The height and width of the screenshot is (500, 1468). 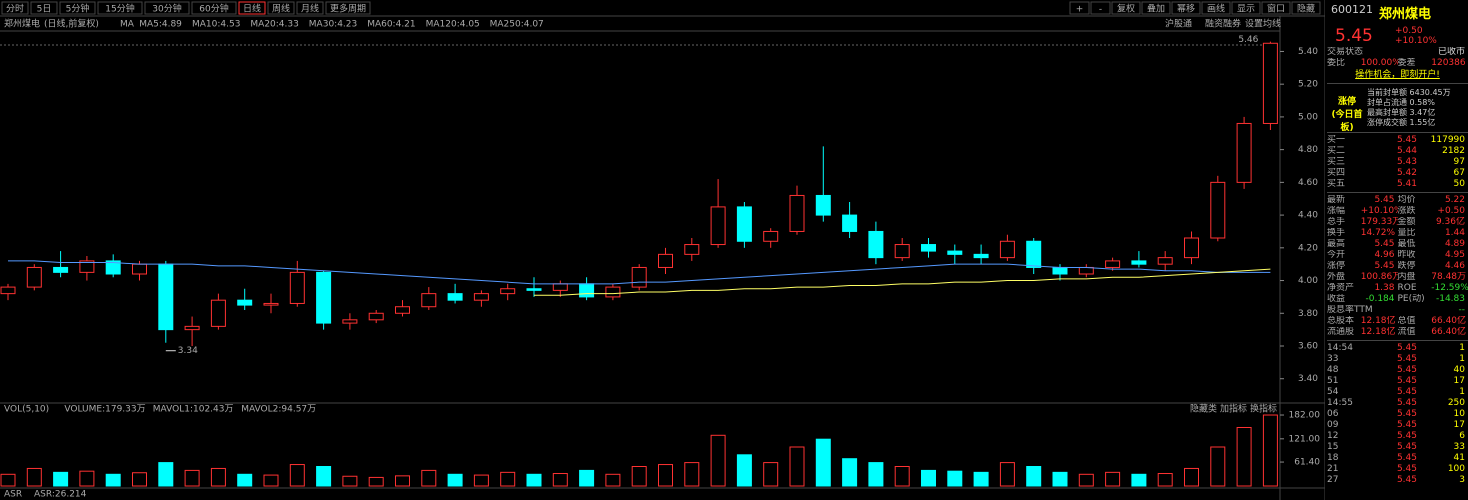 I want to click on tool-label: 复权, so click(x=1126, y=9).